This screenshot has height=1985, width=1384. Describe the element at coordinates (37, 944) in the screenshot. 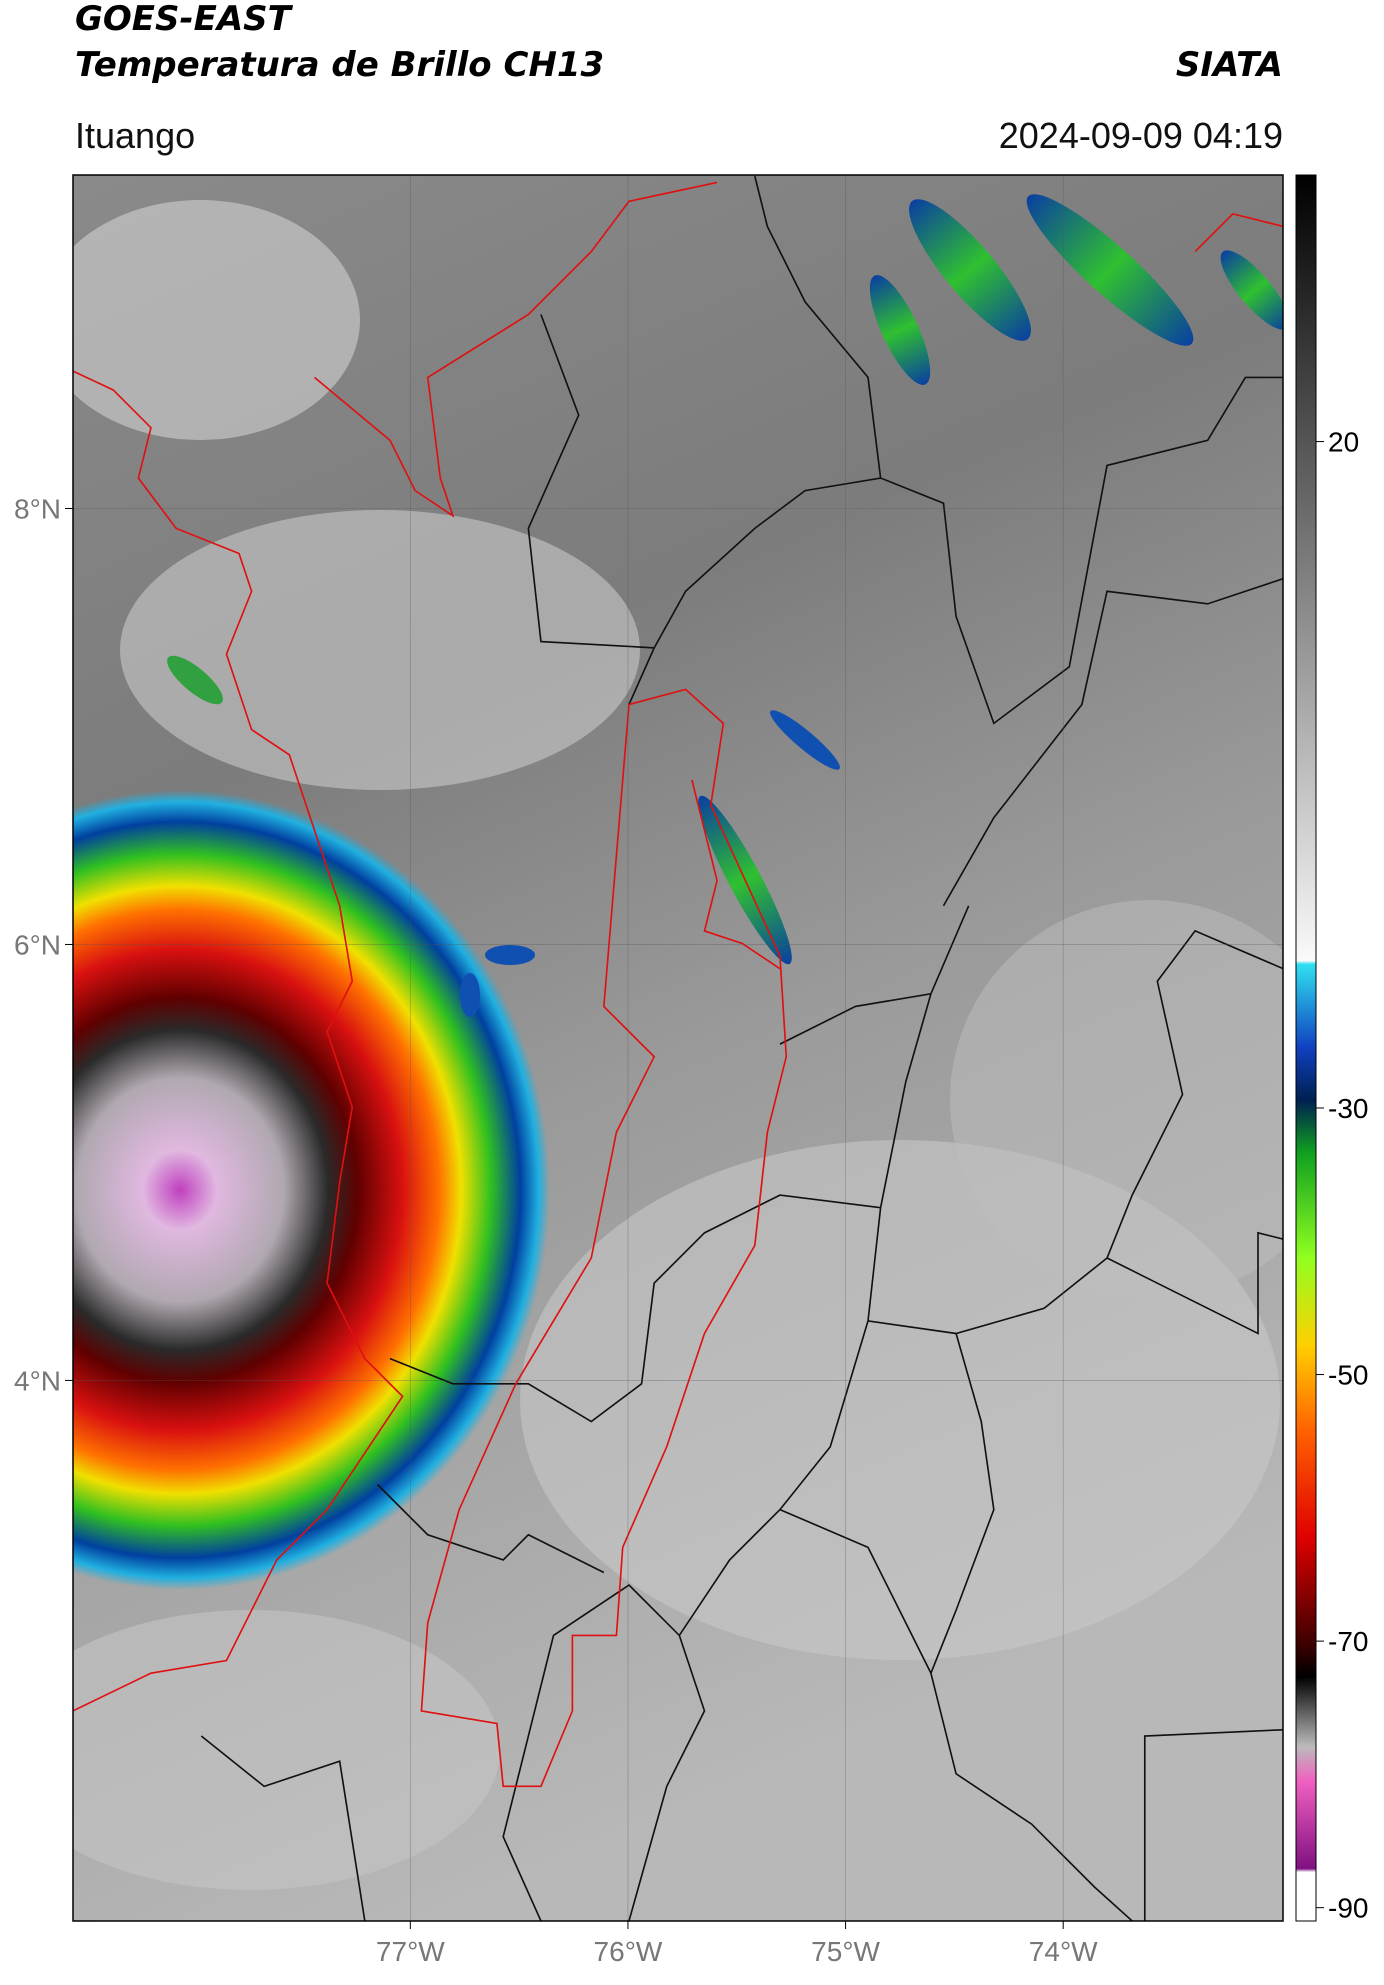

I see `lat-tick-label: 6°N` at that location.